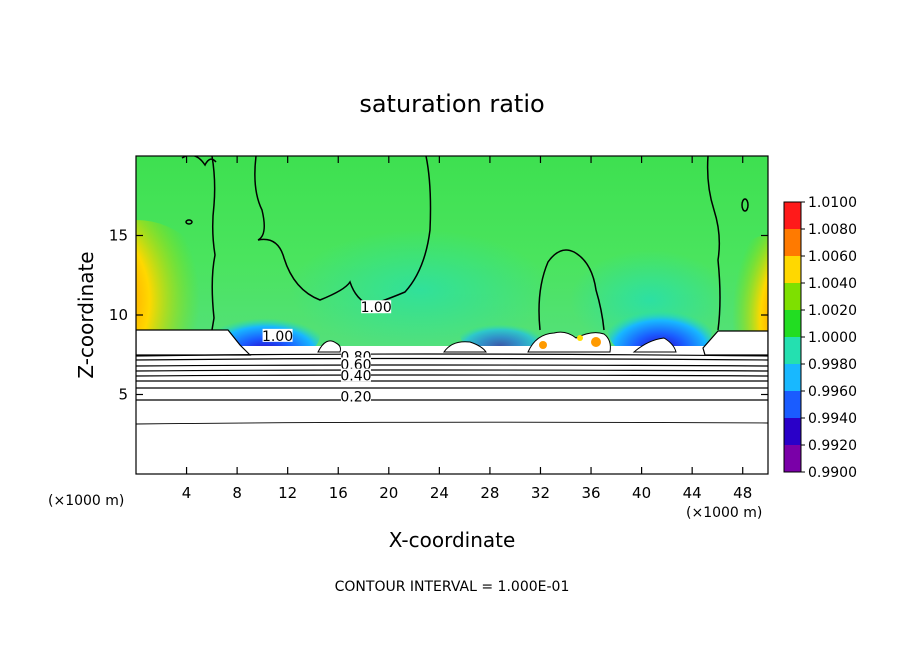  What do you see at coordinates (452, 355) in the screenshot?
I see `contour-line-0.90` at bounding box center [452, 355].